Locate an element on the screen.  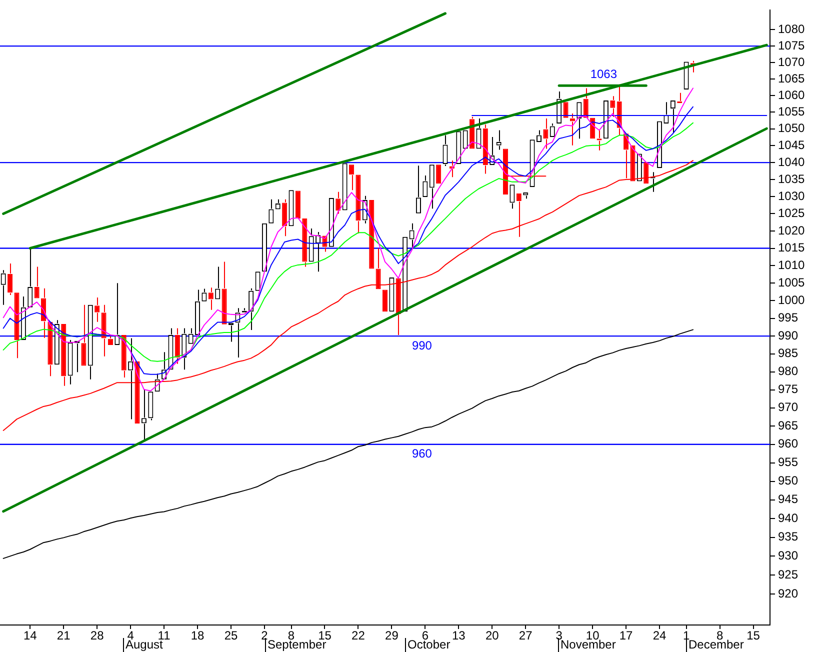
y-tick-label: 970 is located at coordinates (788, 407).